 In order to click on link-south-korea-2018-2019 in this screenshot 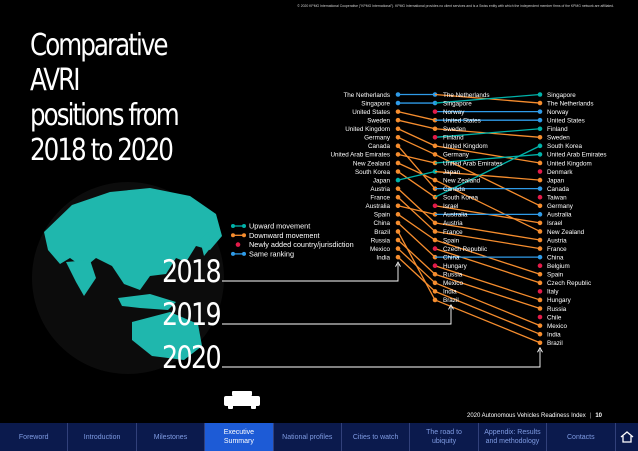, I will do `click(416, 184)`.